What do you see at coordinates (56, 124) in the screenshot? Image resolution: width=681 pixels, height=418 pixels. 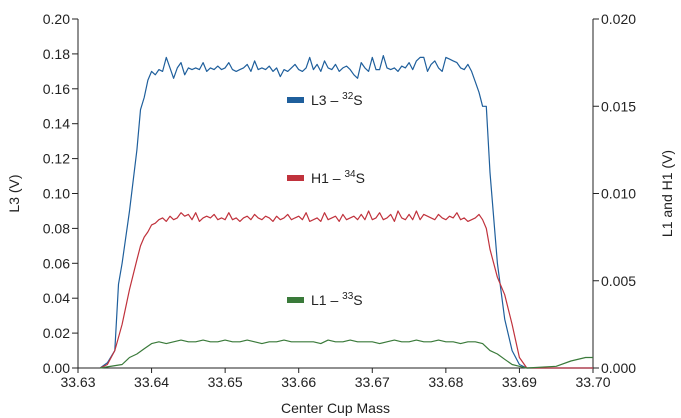 I see `y-left-tick-label: 0.14` at bounding box center [56, 124].